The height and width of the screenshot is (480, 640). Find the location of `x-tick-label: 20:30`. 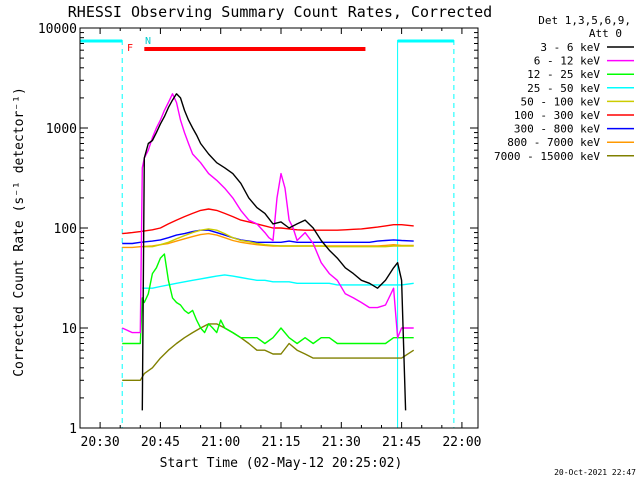

x-tick-label: 20:30 is located at coordinates (100, 442).